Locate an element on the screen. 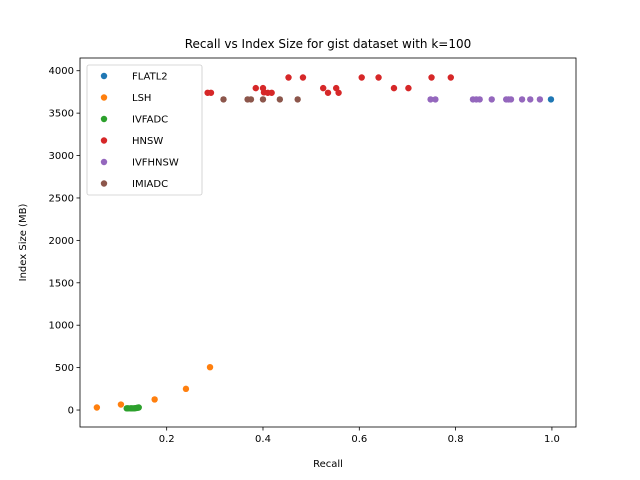  legend-label-lsh: LSH is located at coordinates (141, 98).